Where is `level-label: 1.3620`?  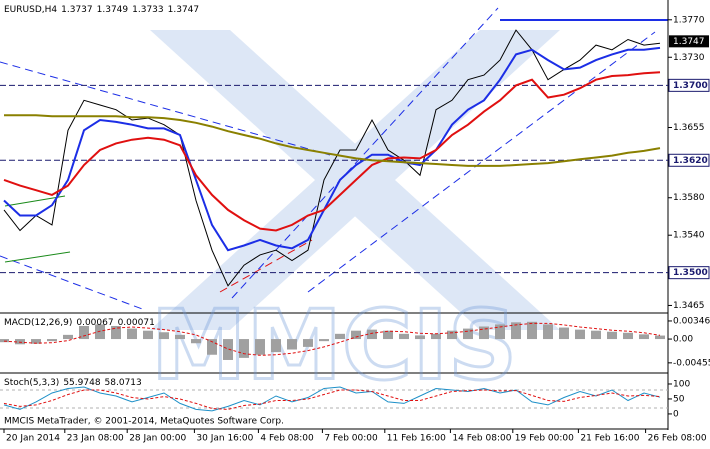 level-label: 1.3620 is located at coordinates (690, 161).